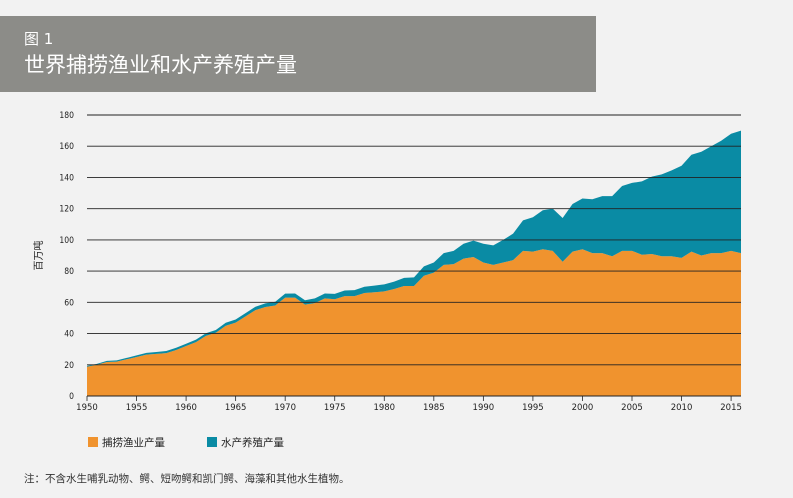 The width and height of the screenshot is (793, 498). I want to click on figure-title: 世界捕捞渔业和水产养殖产量, so click(160, 65).